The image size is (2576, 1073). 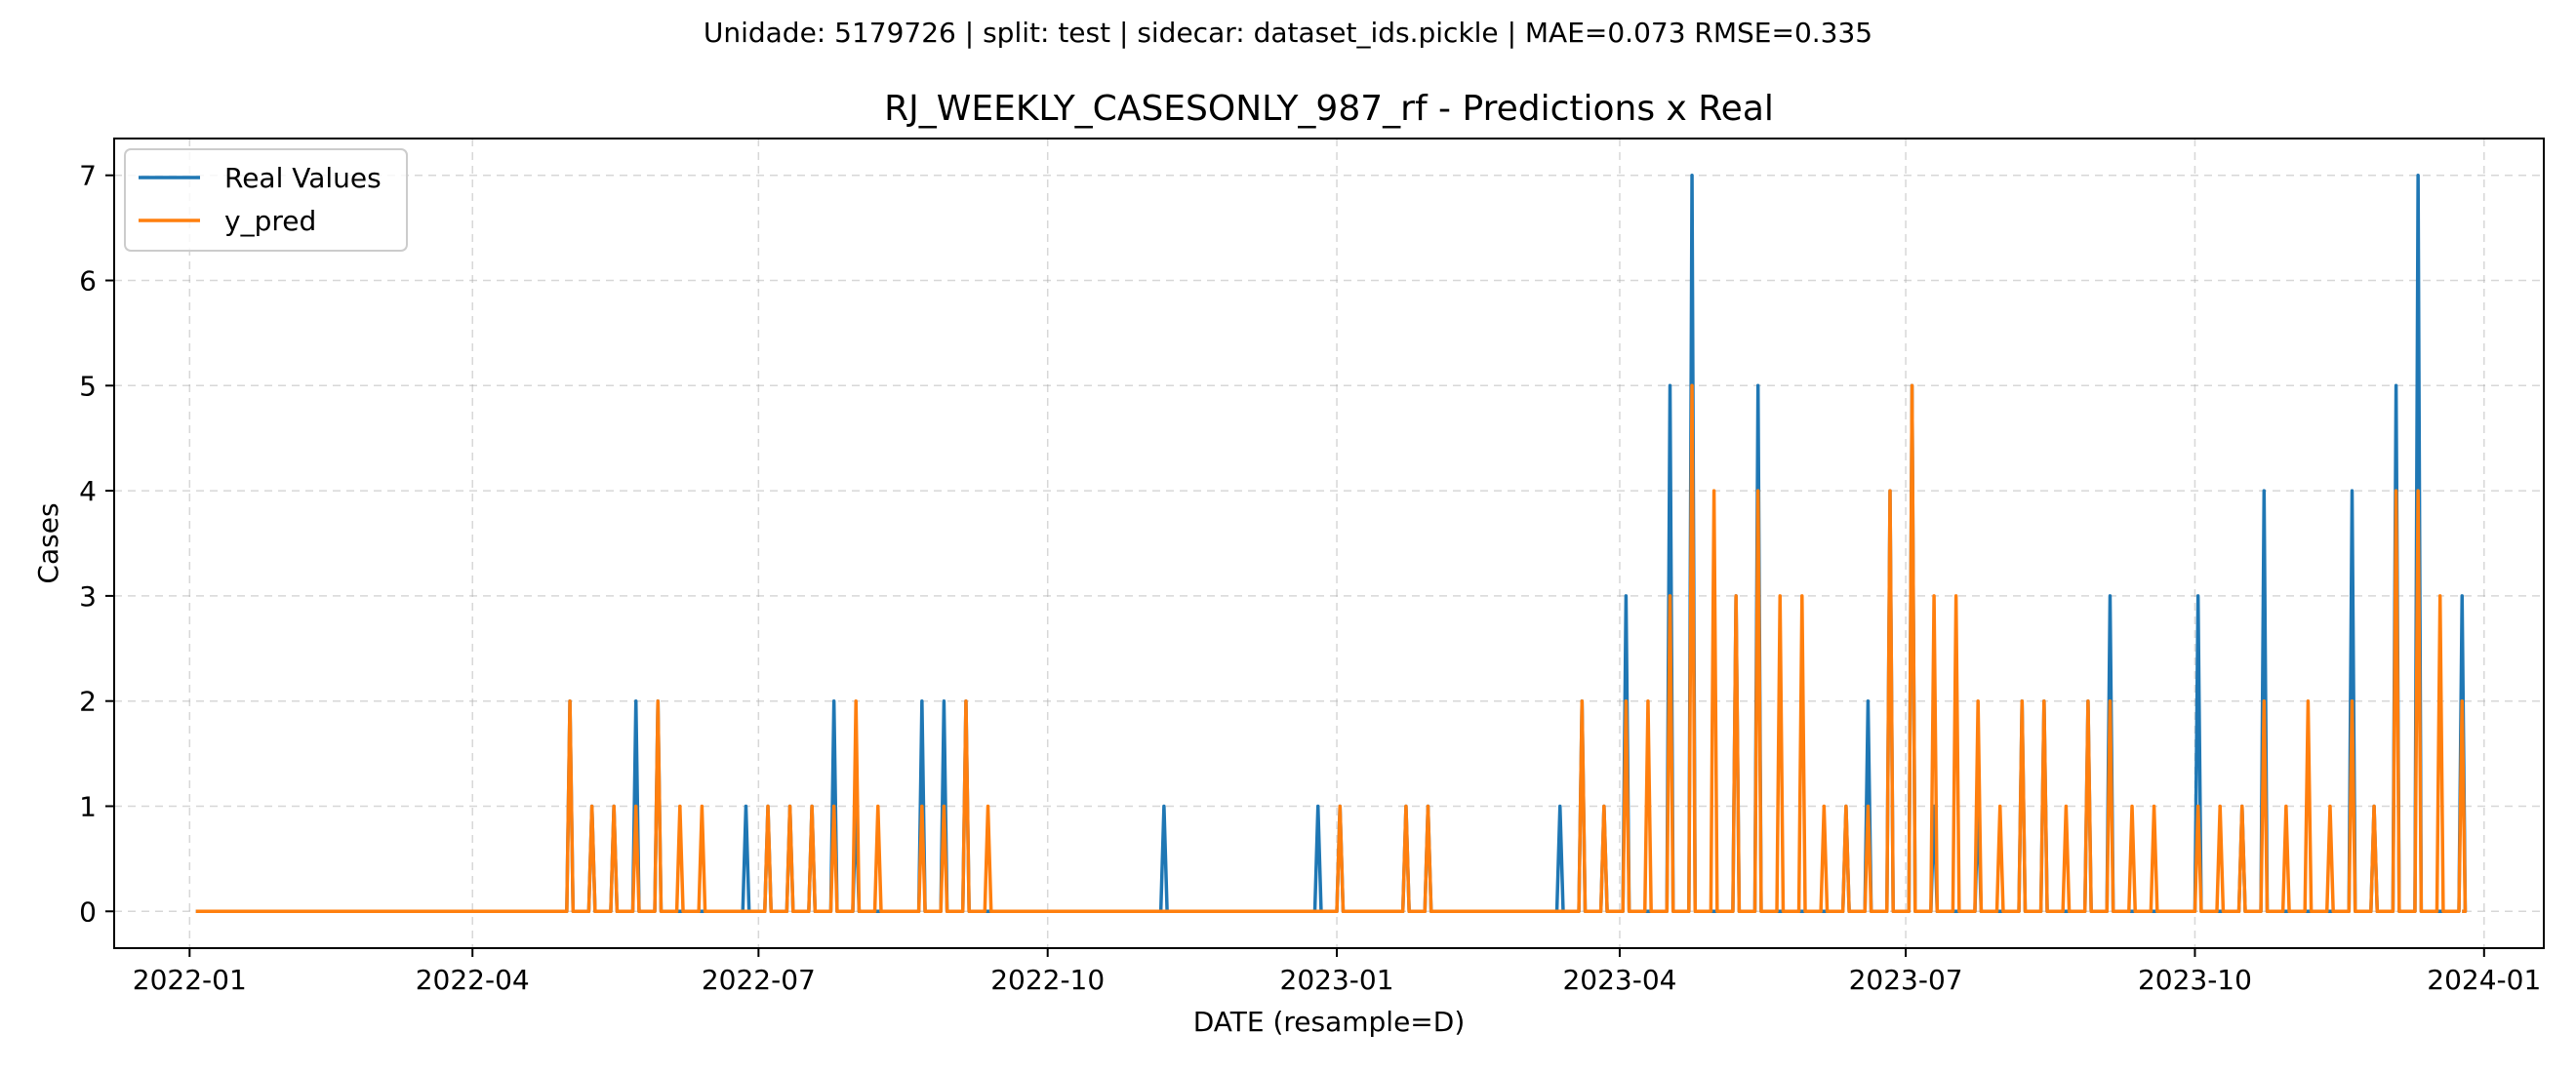 What do you see at coordinates (270, 221) in the screenshot?
I see `legend-label-y-pred: y_pred` at bounding box center [270, 221].